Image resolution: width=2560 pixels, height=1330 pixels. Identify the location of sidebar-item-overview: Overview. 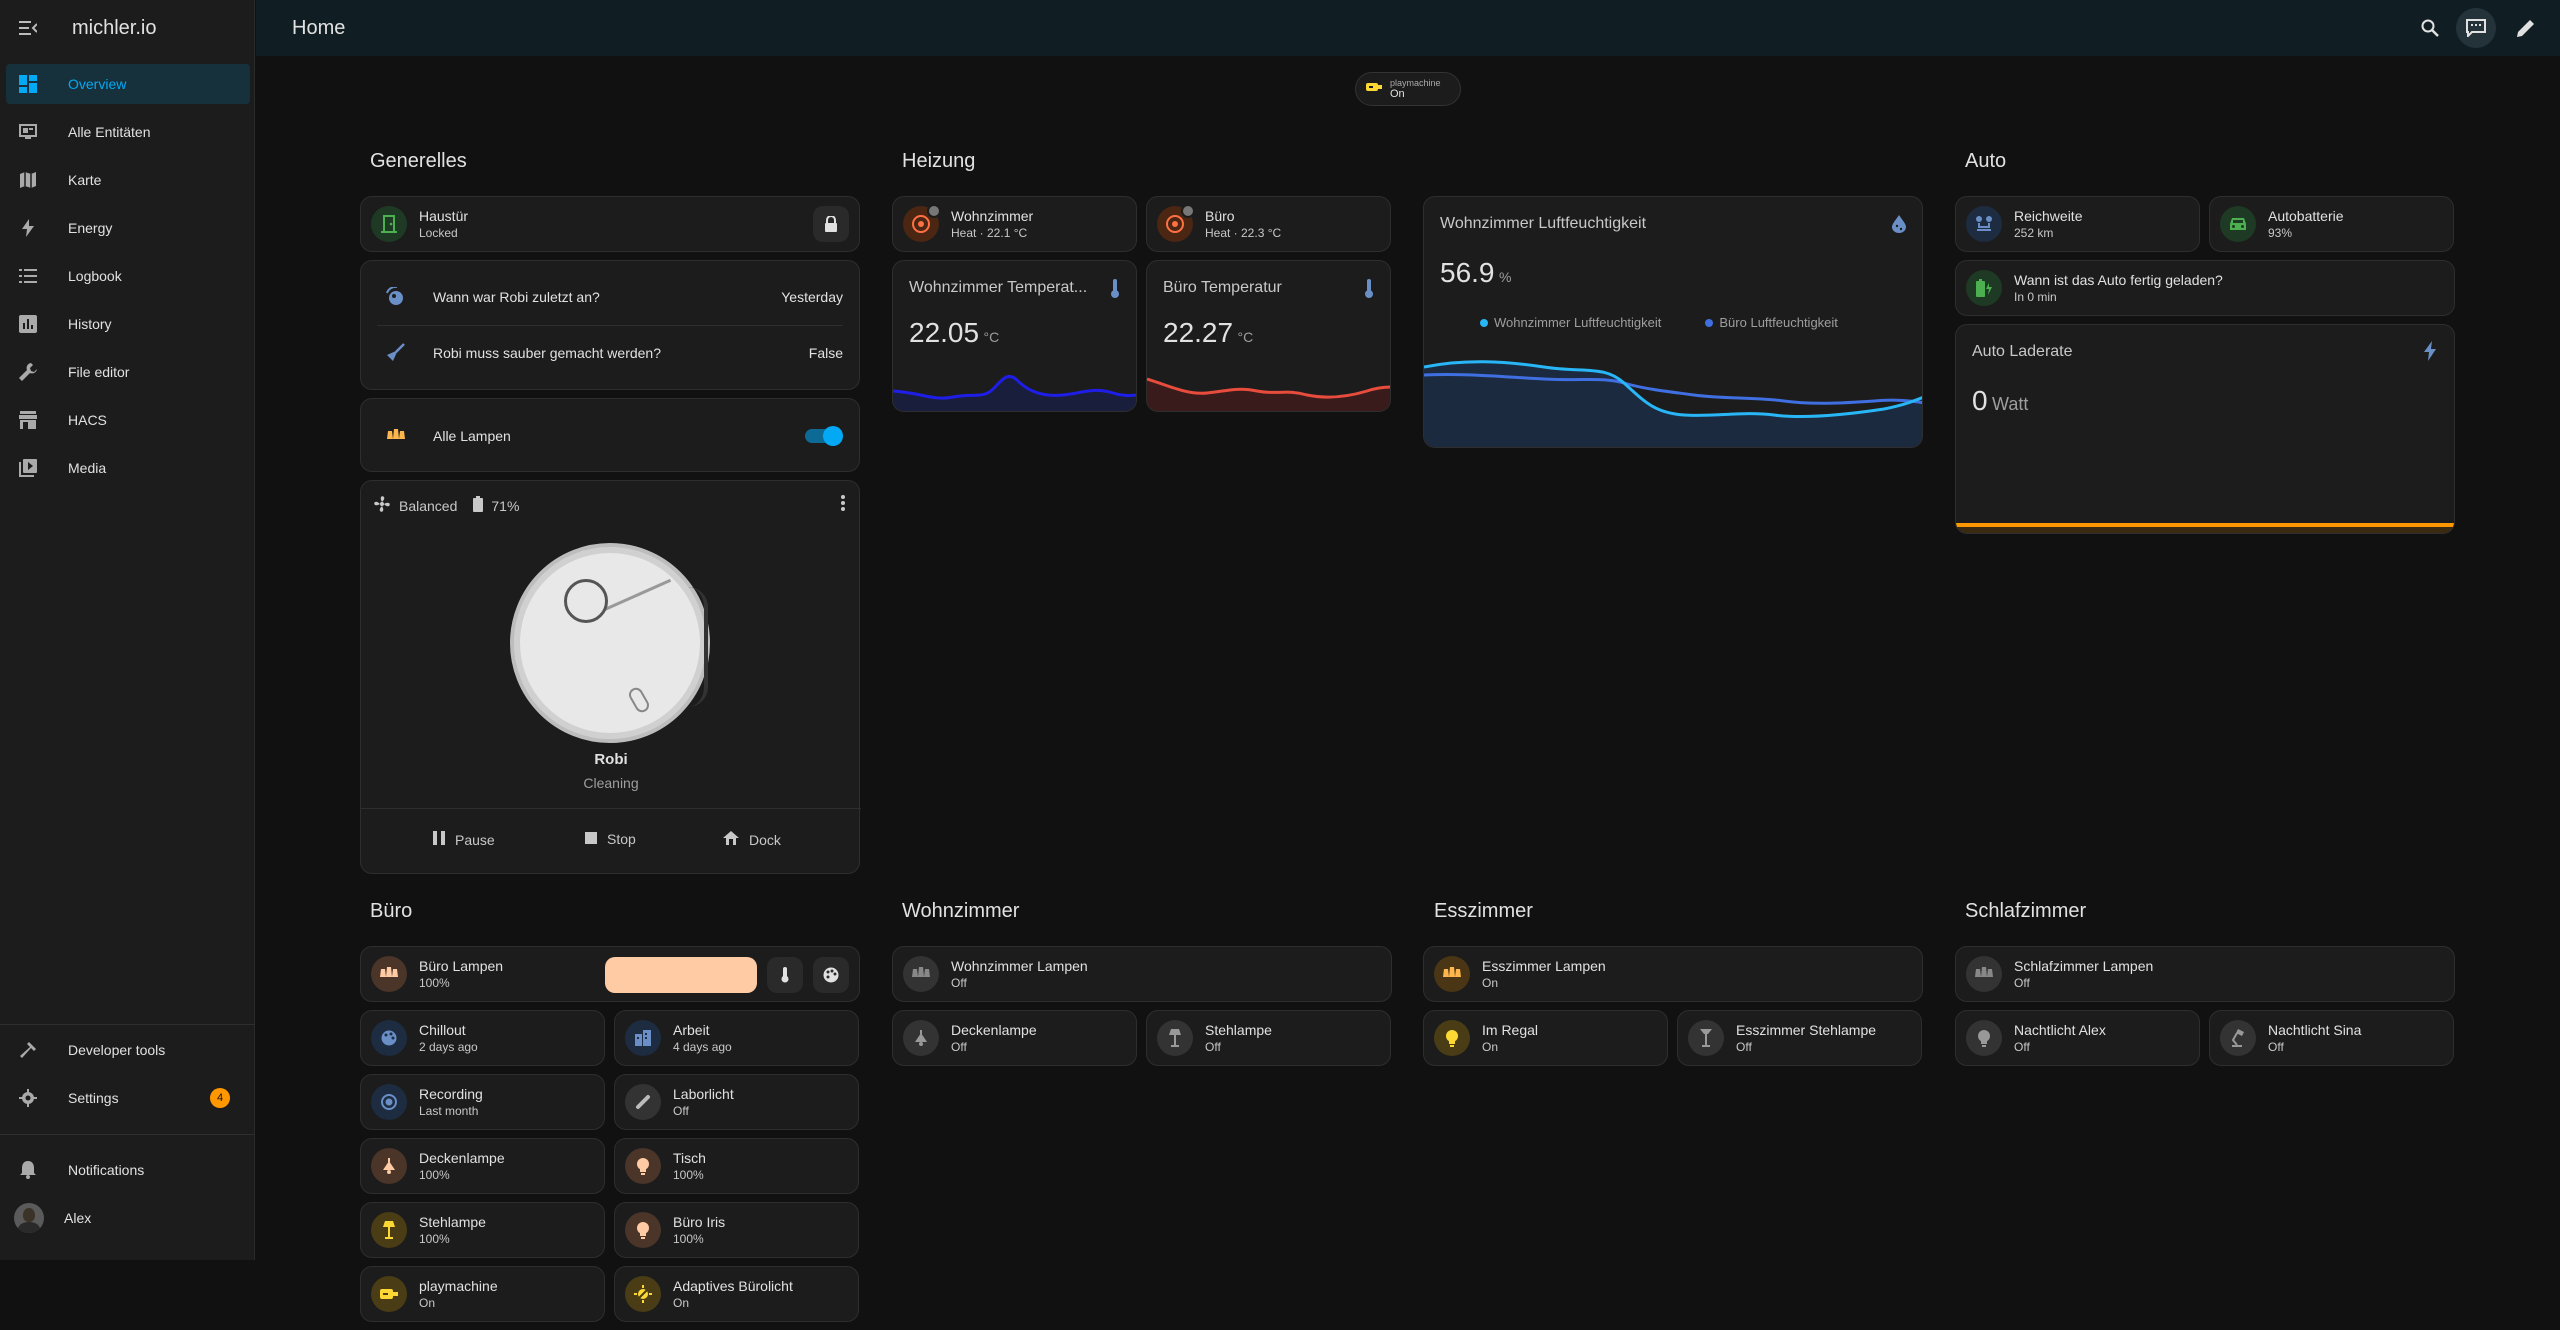
(128, 84).